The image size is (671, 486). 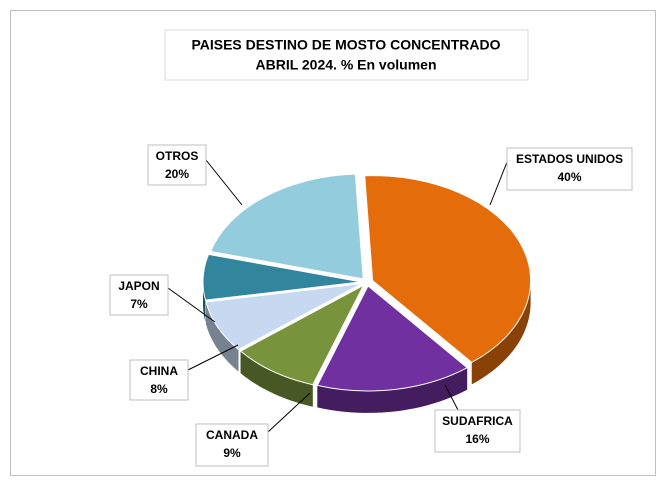 What do you see at coordinates (346, 55) in the screenshot?
I see `title-box` at bounding box center [346, 55].